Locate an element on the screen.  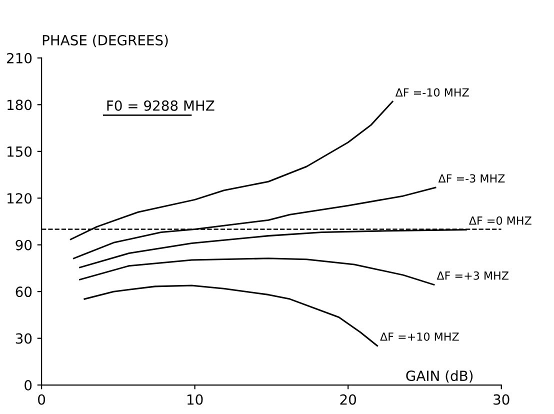
annotation: F0 = 9288 MHZ is located at coordinates (160, 105).